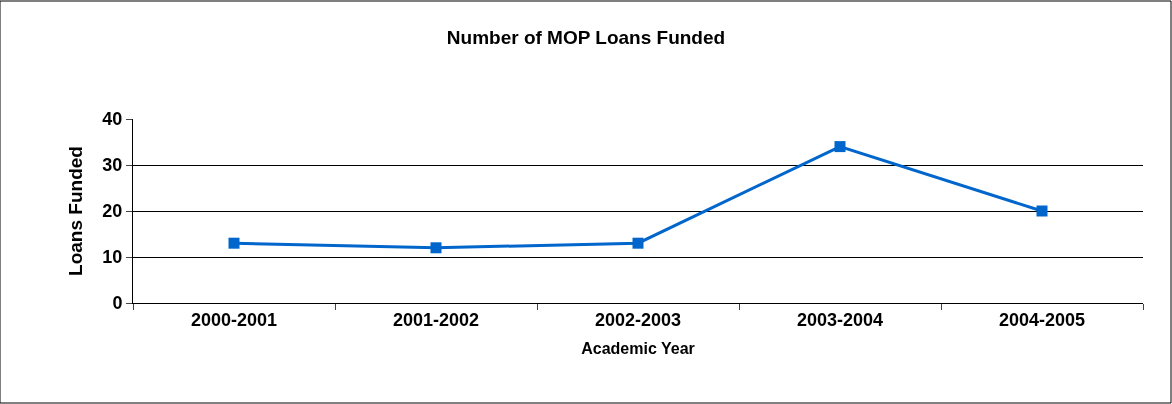 This screenshot has height=404, width=1172. I want to click on x-tick-label: 2004-2005, so click(1042, 319).